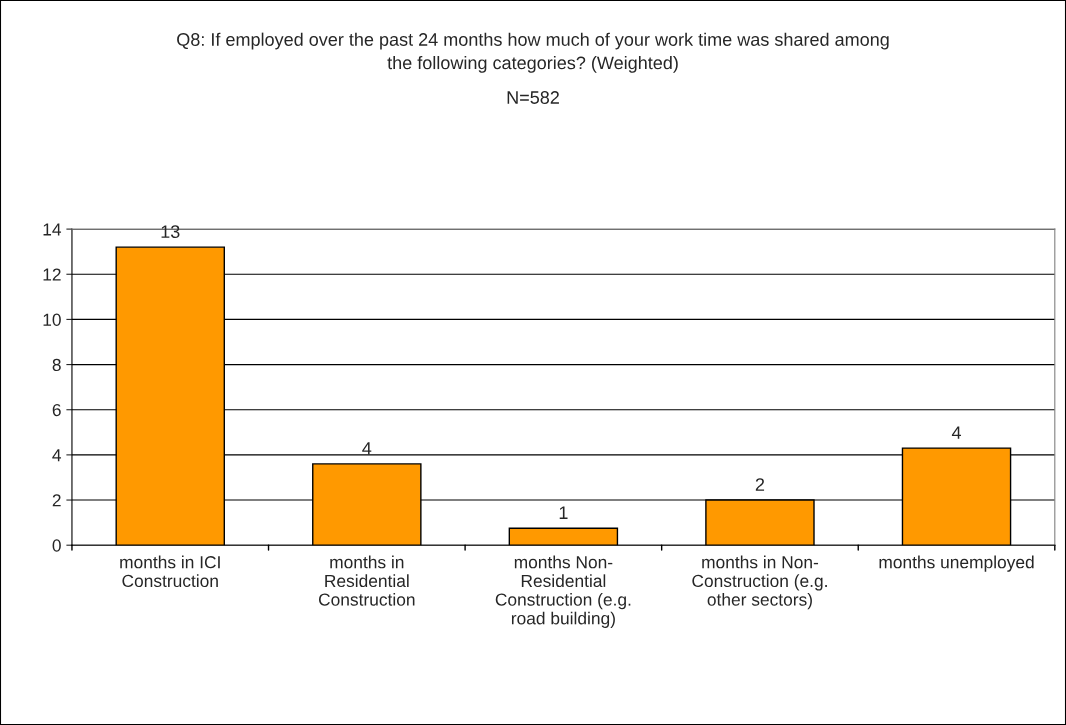 The image size is (1066, 725). Describe the element at coordinates (52, 229) in the screenshot. I see `y-tick-label: 14` at that location.